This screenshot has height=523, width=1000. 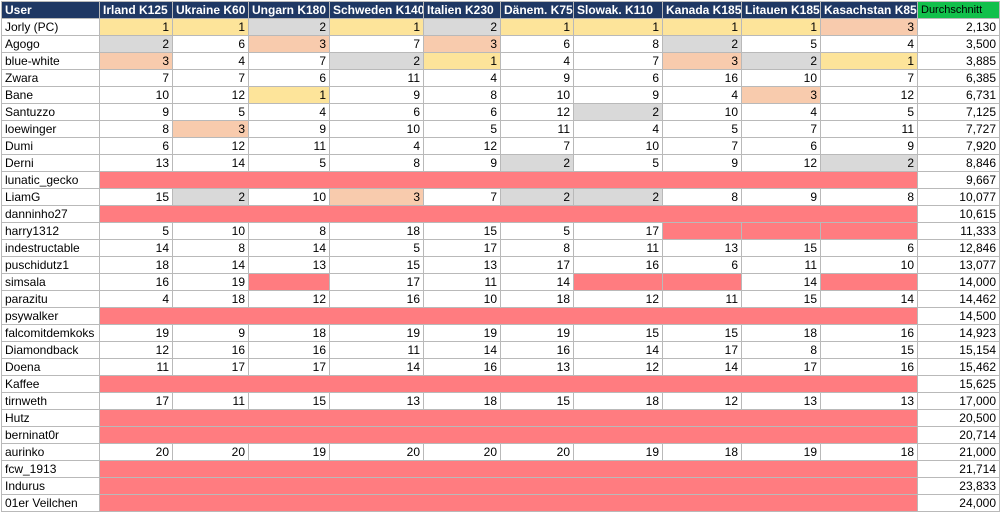 I want to click on average-cell: 2,130, so click(x=958, y=27).